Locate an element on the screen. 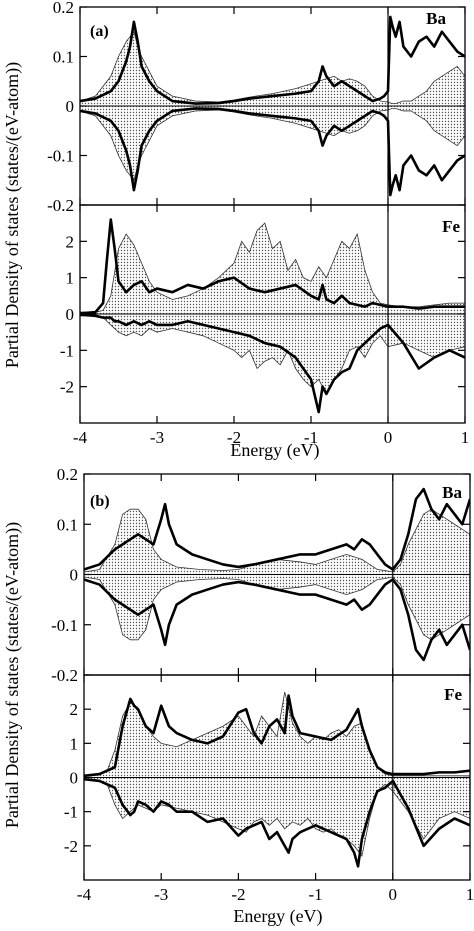 Image resolution: width=474 pixels, height=931 pixels. element-label-a-ba: Ba is located at coordinates (436, 18).